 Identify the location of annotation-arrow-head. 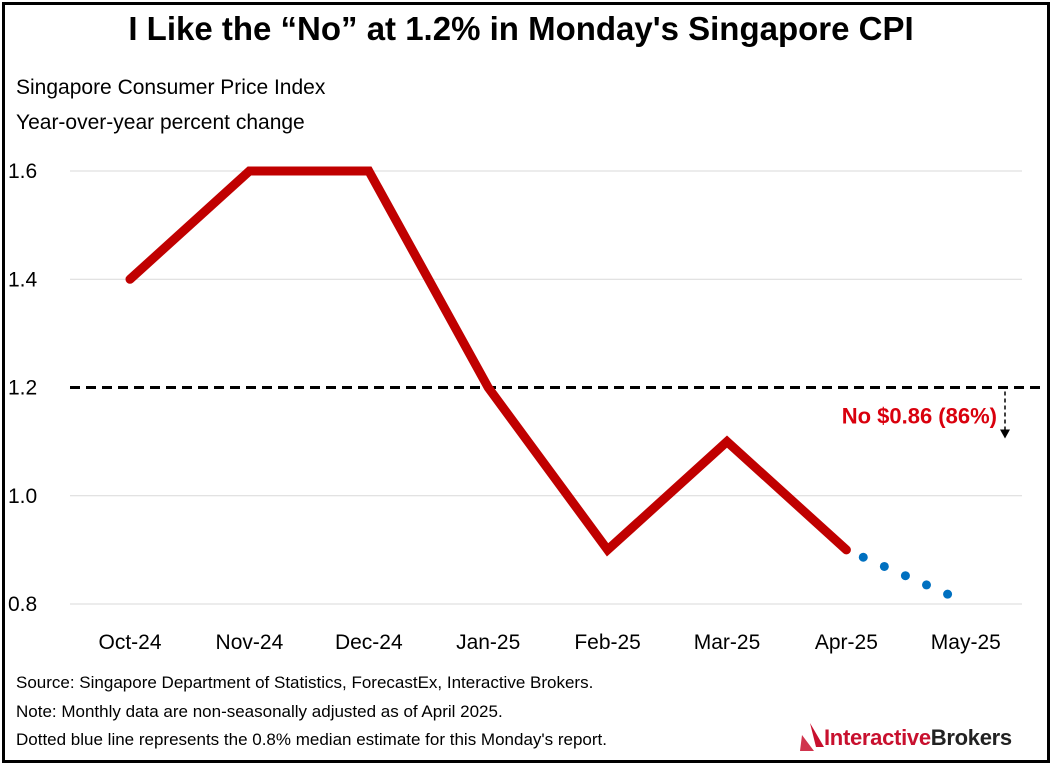
(1005, 434).